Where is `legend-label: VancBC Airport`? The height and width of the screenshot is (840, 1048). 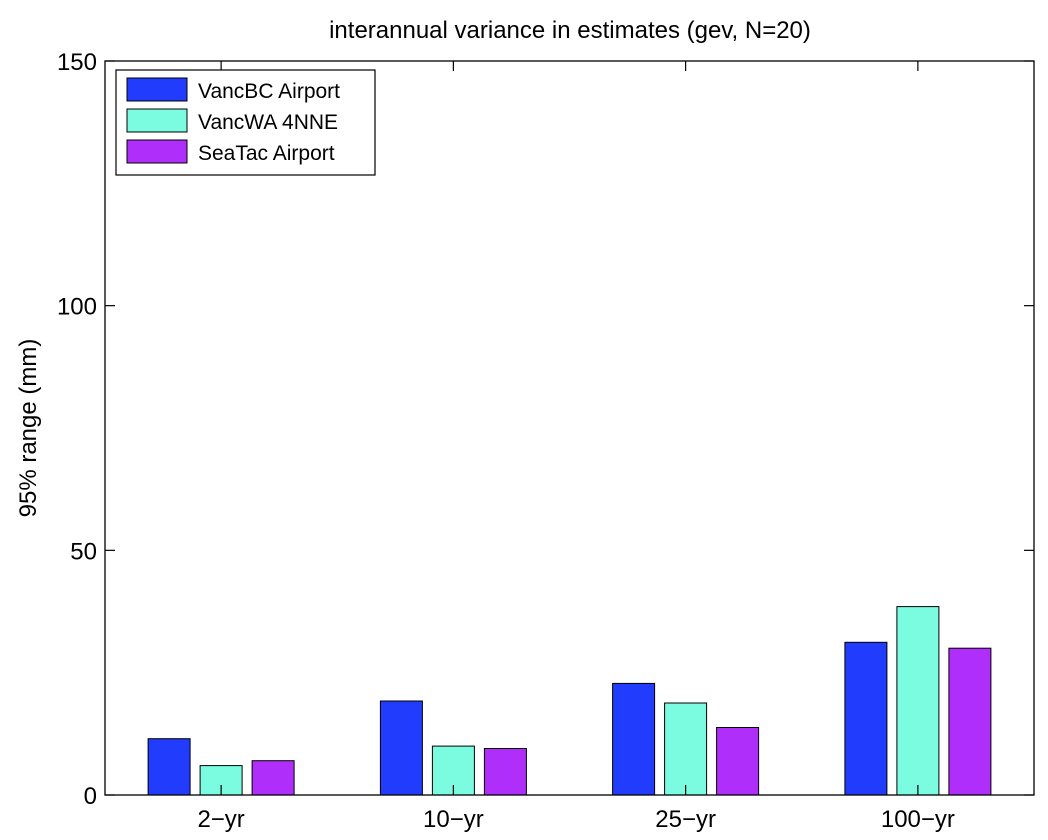 legend-label: VancBC Airport is located at coordinates (269, 91).